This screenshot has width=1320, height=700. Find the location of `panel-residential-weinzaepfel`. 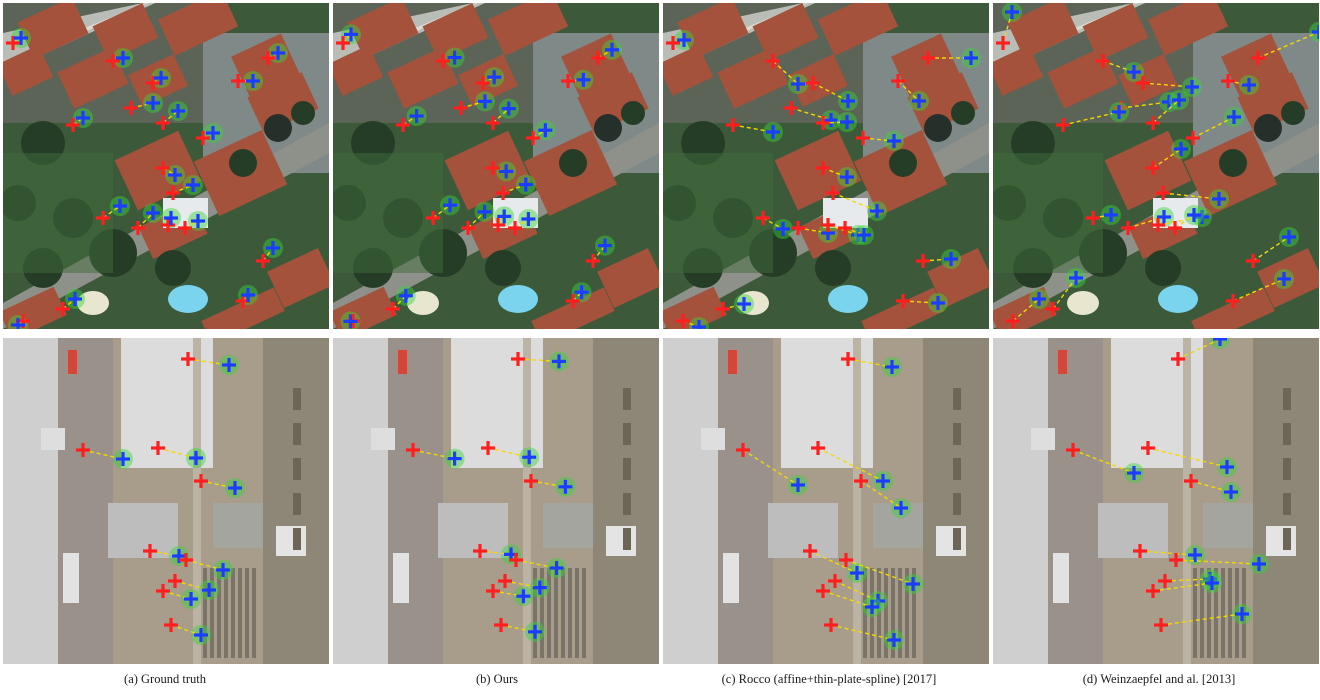

panel-residential-weinzaepfel is located at coordinates (1156, 166).